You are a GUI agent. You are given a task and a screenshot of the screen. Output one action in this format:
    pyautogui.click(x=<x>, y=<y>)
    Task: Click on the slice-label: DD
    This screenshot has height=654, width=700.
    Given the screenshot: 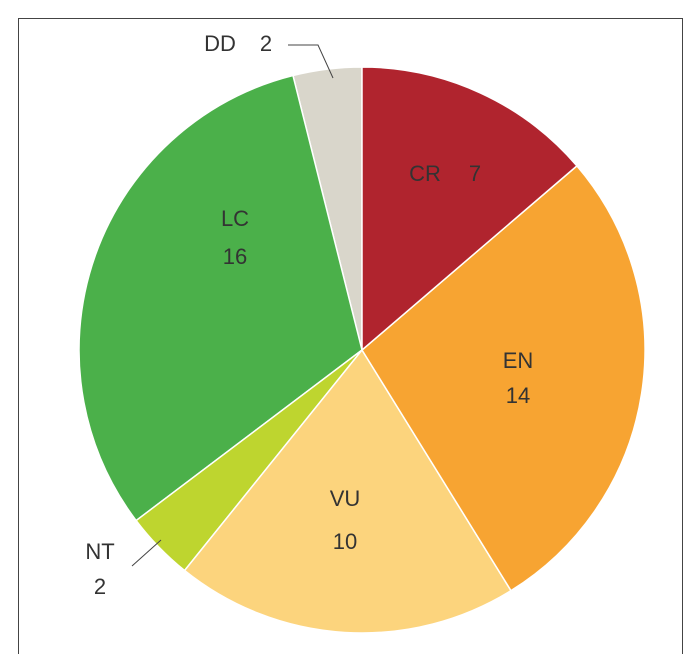 What is the action you would take?
    pyautogui.click(x=220, y=43)
    